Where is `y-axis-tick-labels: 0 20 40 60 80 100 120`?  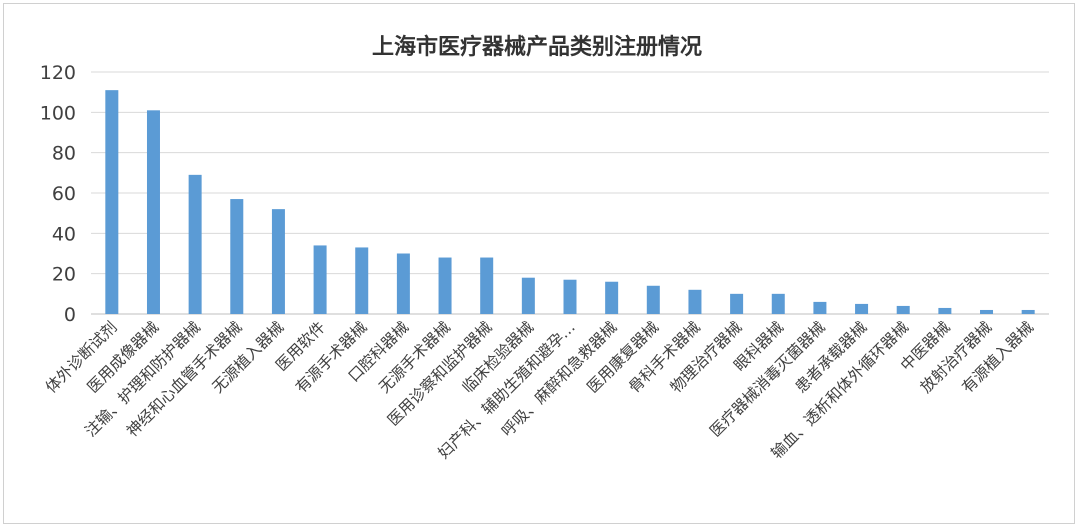
y-axis-tick-labels: 0 20 40 60 80 100 120 is located at coordinates (58, 194).